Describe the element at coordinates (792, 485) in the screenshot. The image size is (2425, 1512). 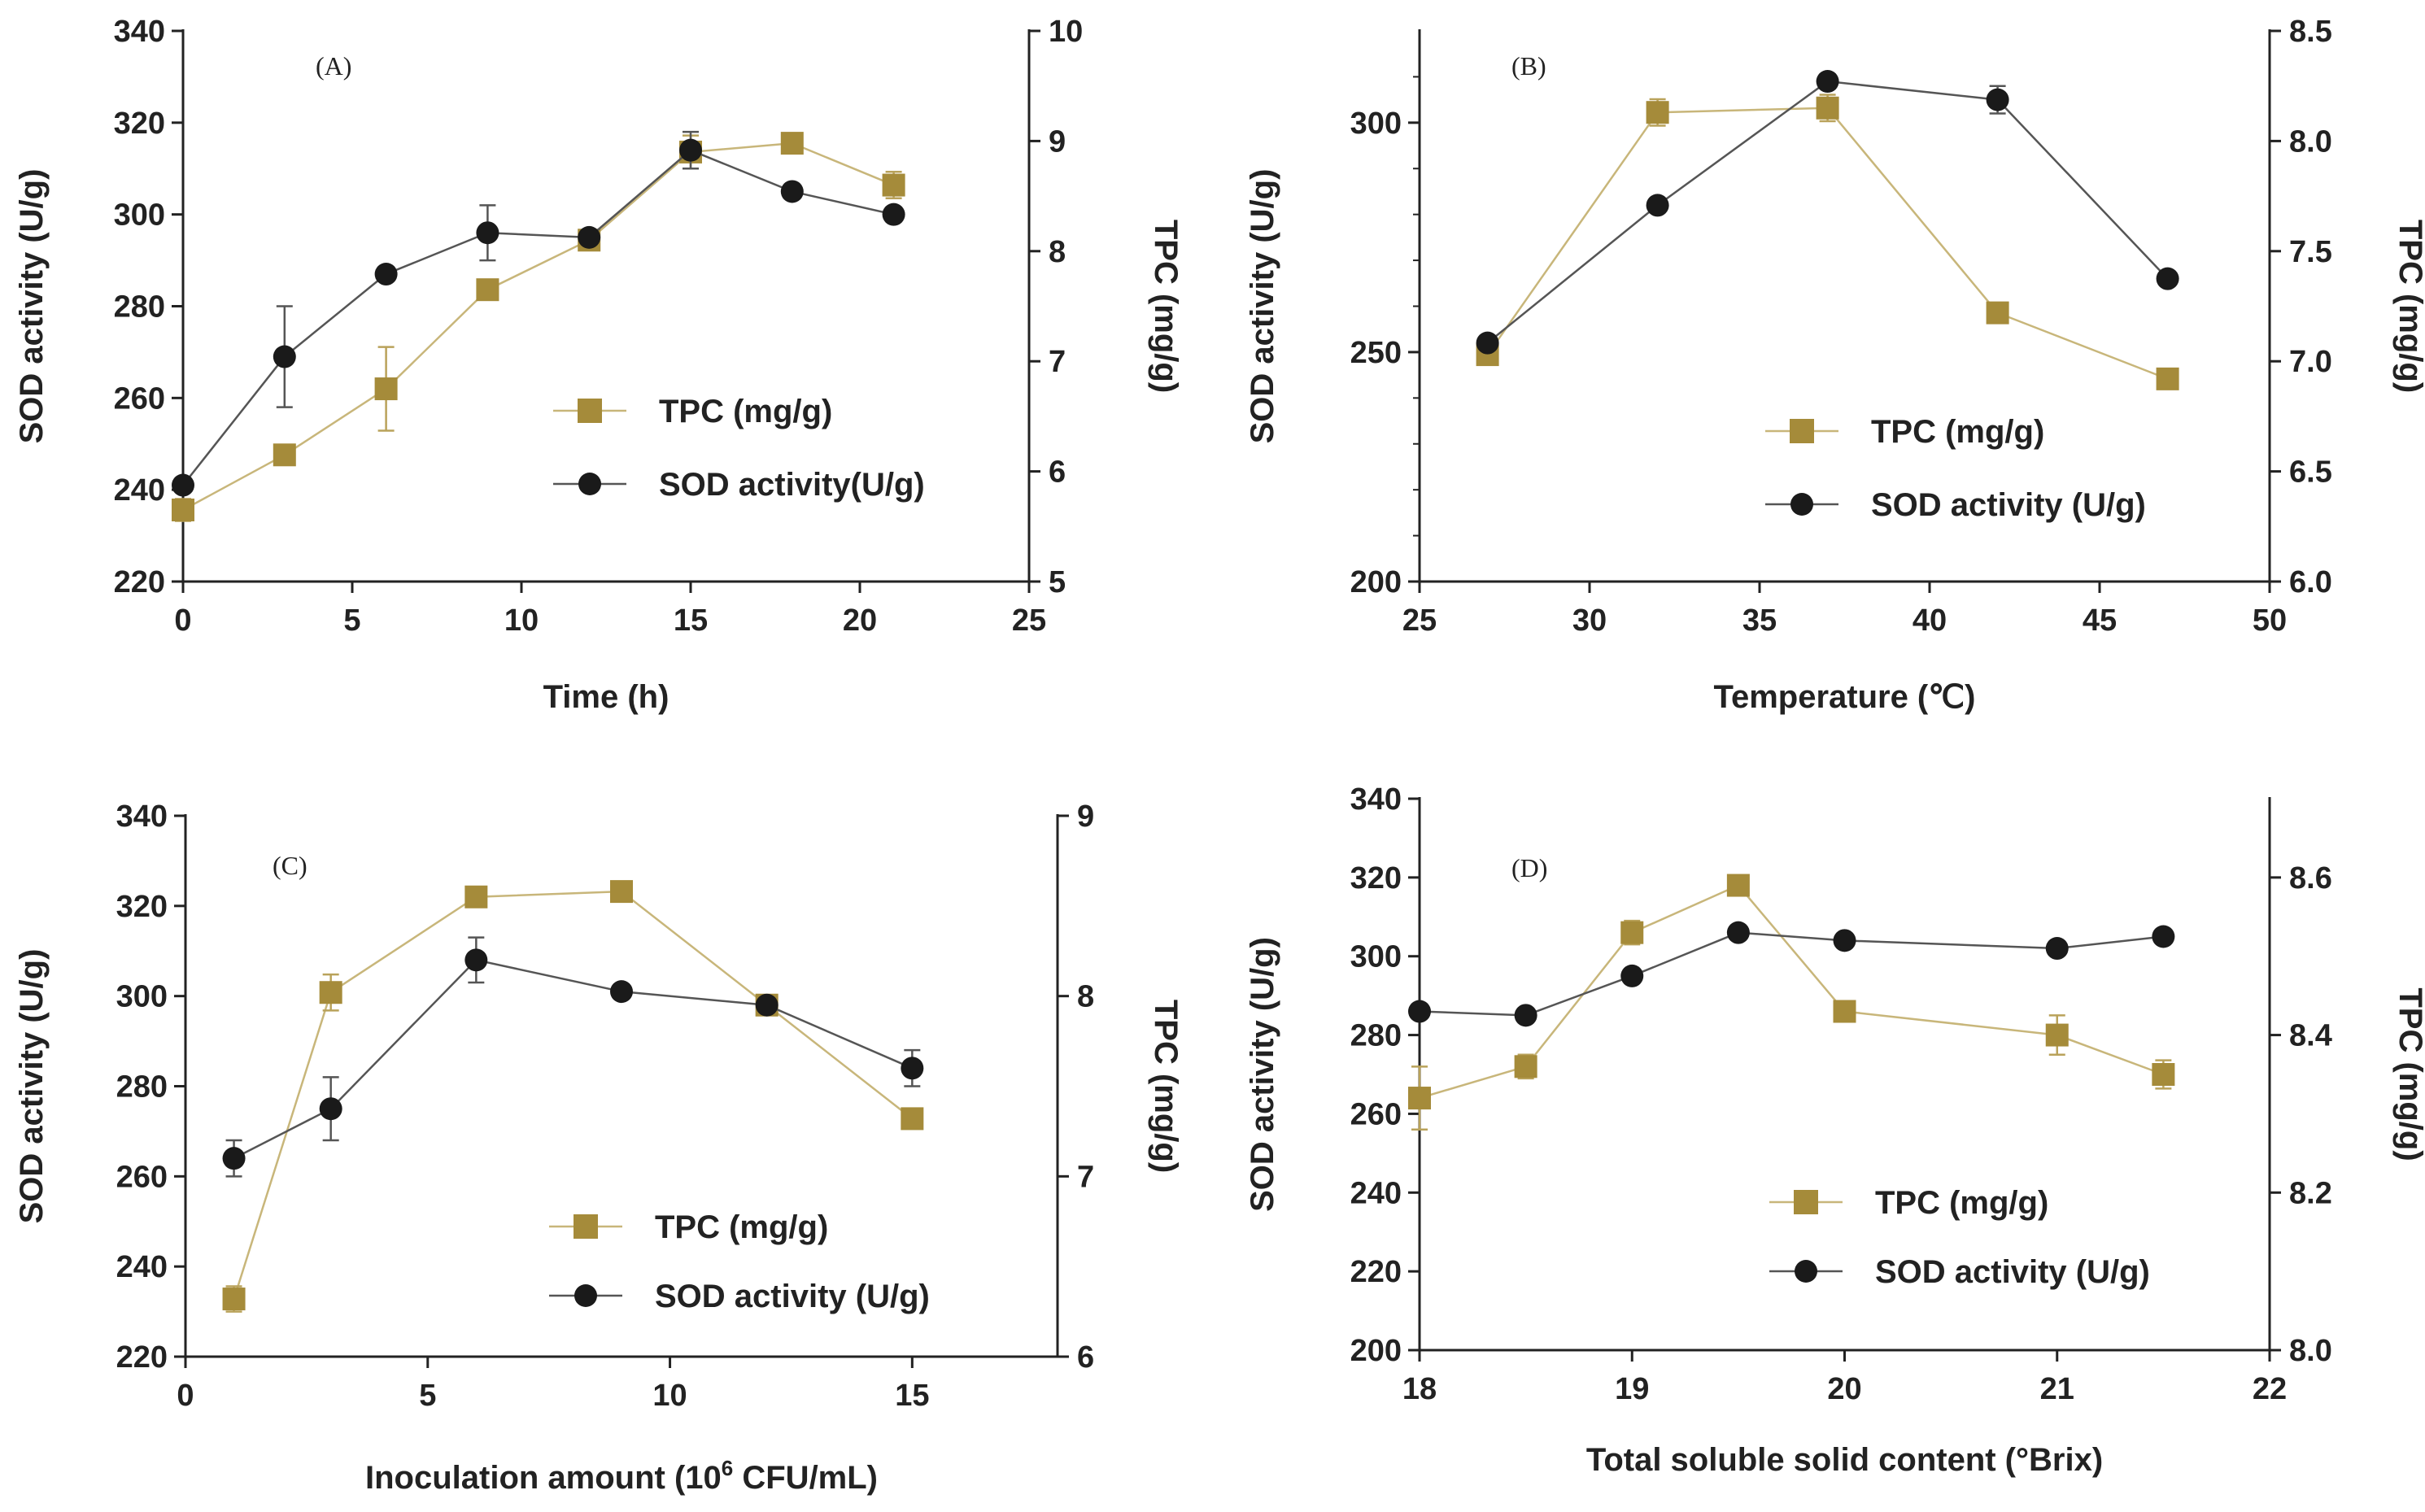
I see `legend-label: SOD activity(U/g)` at that location.